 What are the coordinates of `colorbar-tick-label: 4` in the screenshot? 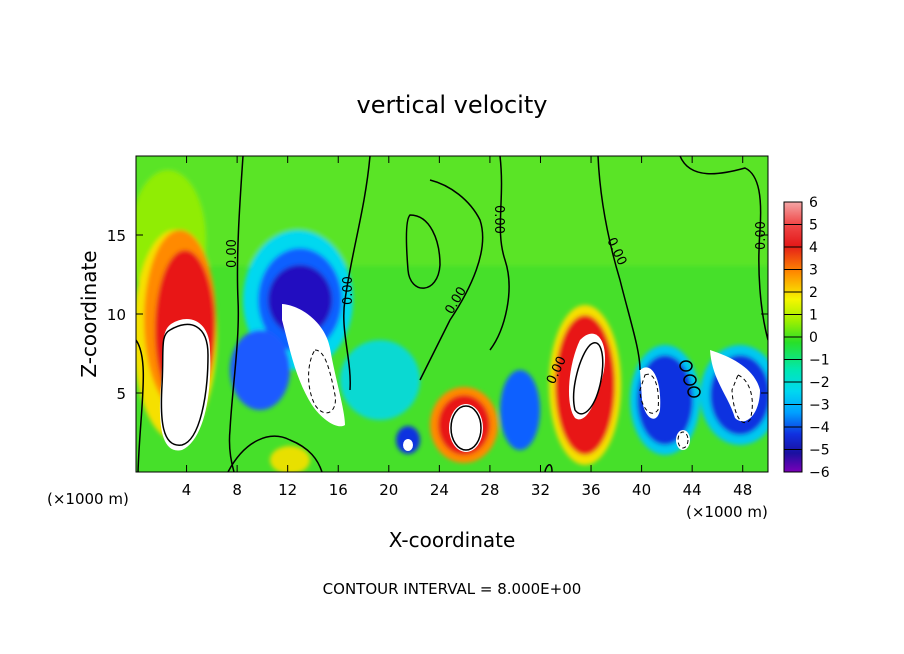 It's located at (813, 248).